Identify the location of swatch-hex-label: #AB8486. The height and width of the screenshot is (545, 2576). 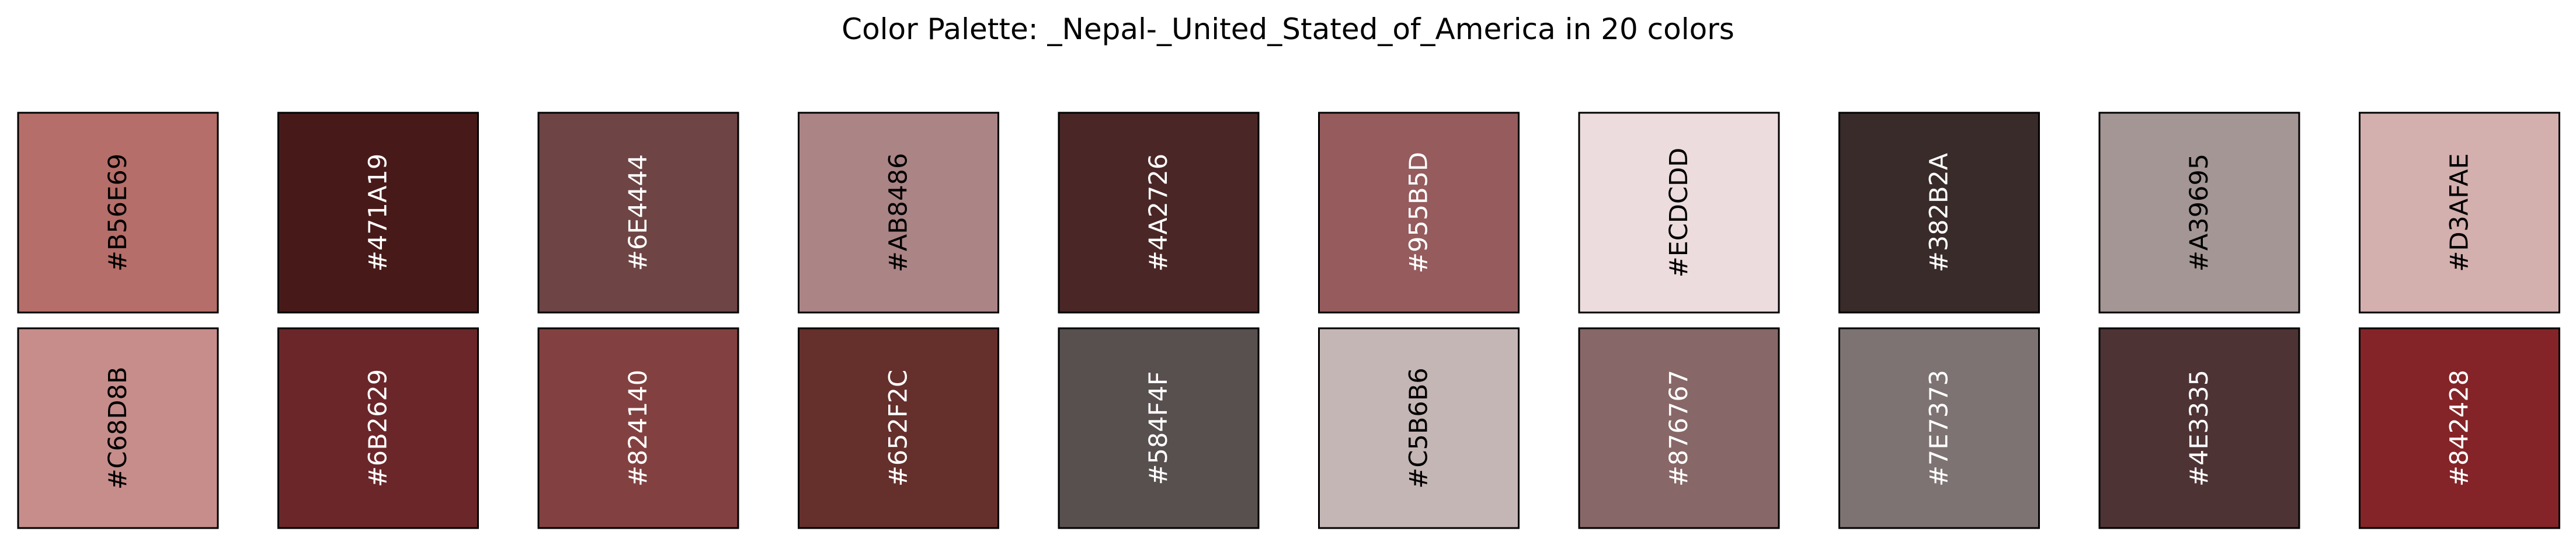
(899, 212).